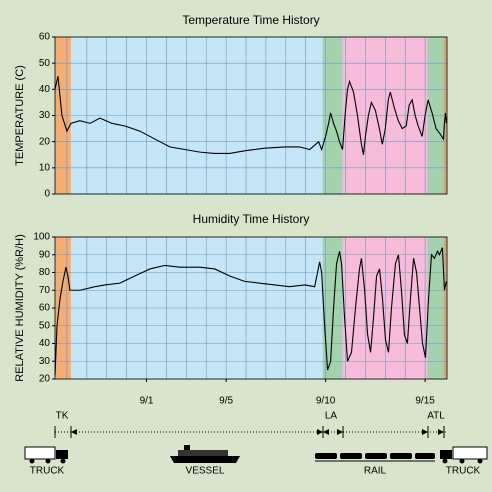 The height and width of the screenshot is (492, 492). Describe the element at coordinates (147, 401) in the screenshot. I see `x-tick-label: 9/1` at that location.